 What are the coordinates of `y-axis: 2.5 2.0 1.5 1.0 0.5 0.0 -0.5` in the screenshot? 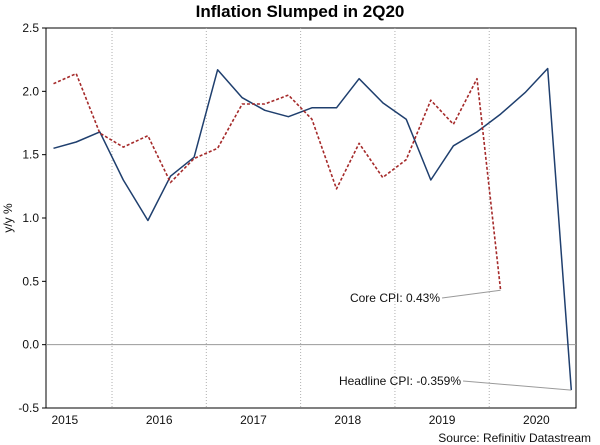 It's located at (32, 218).